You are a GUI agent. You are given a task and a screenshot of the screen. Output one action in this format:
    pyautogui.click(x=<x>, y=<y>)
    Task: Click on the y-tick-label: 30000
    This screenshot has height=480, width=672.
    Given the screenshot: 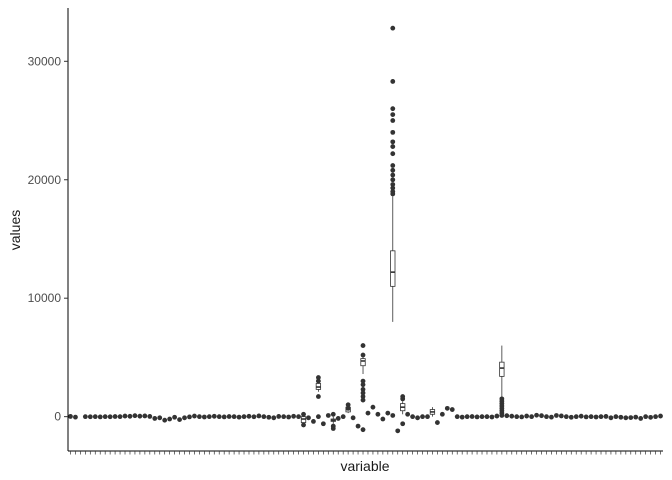 What is the action you would take?
    pyautogui.click(x=45, y=61)
    